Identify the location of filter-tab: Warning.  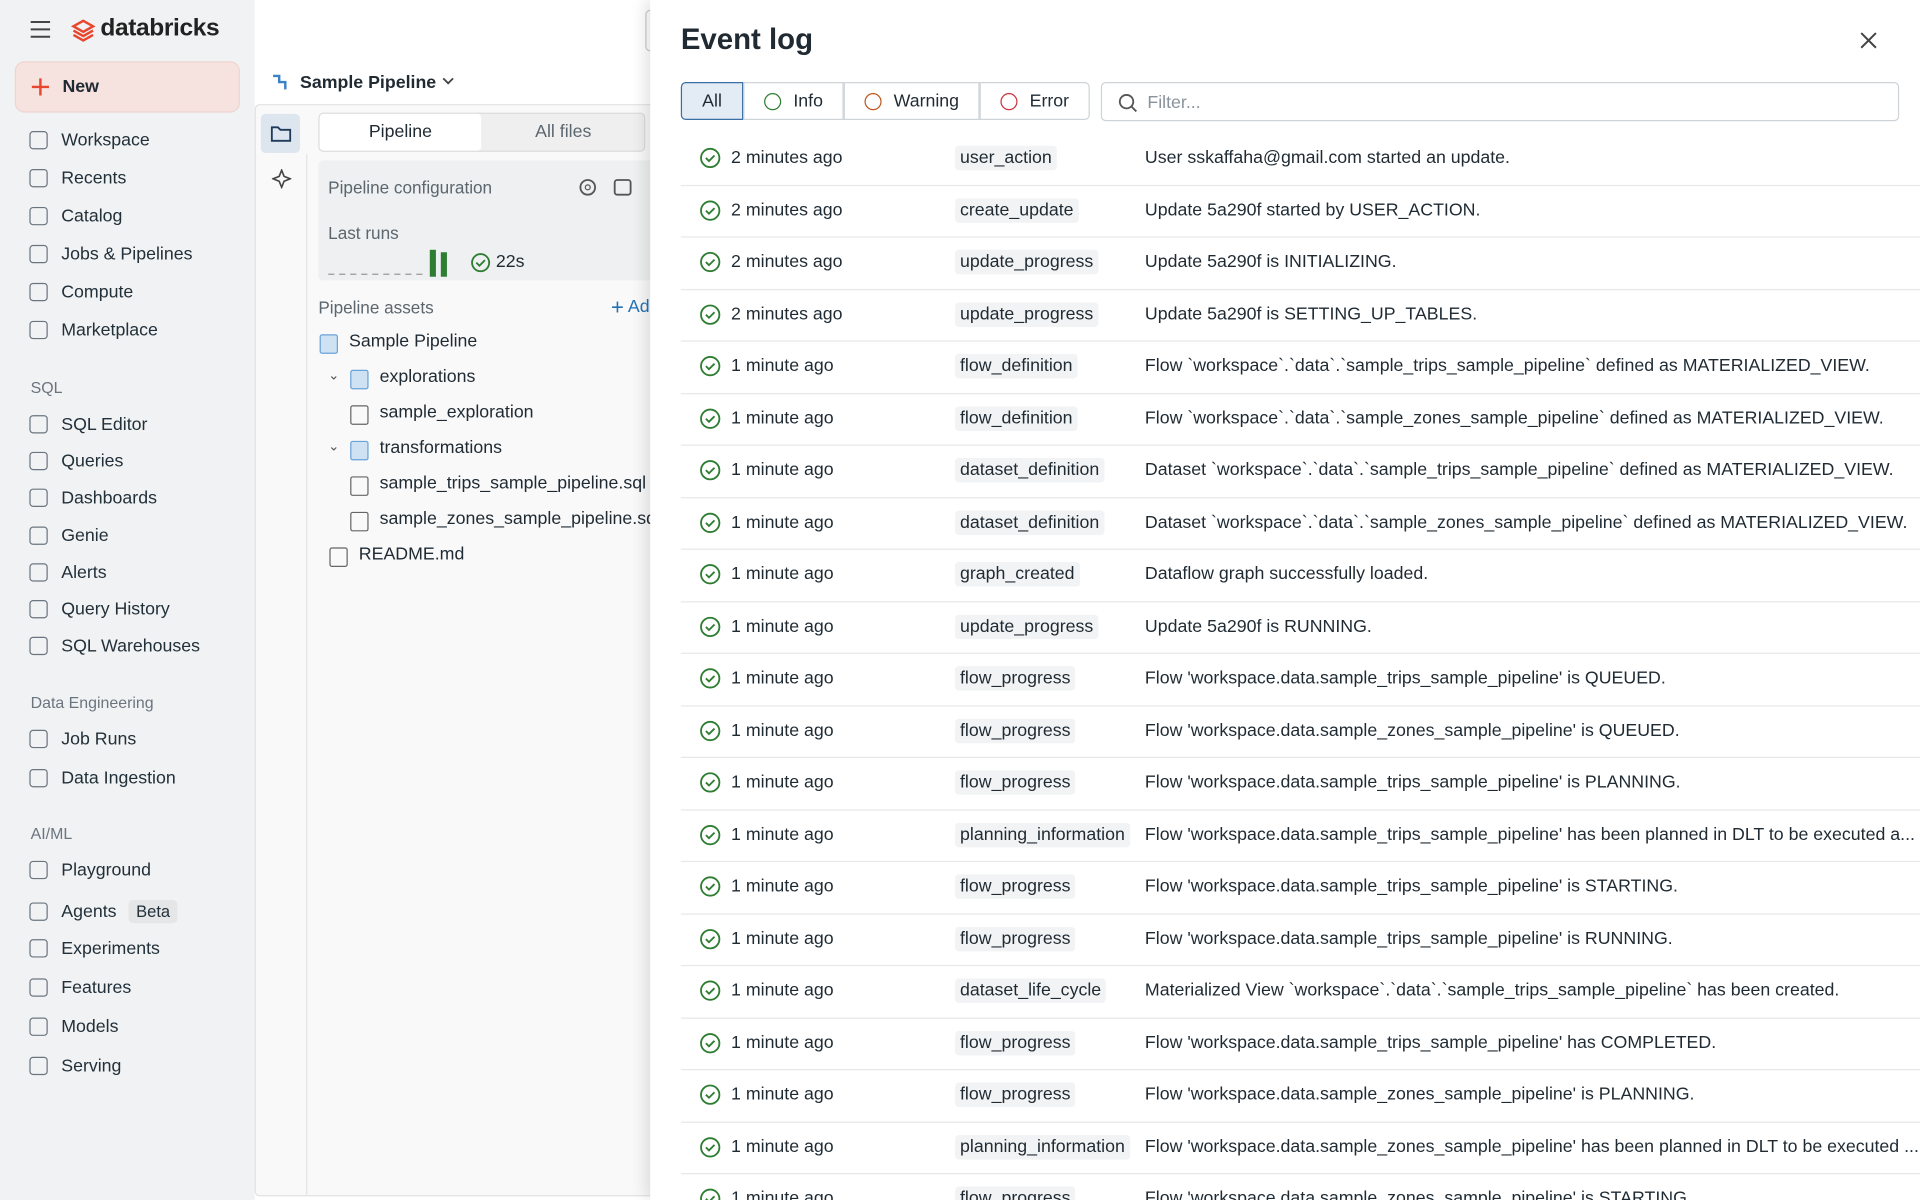
(911, 101).